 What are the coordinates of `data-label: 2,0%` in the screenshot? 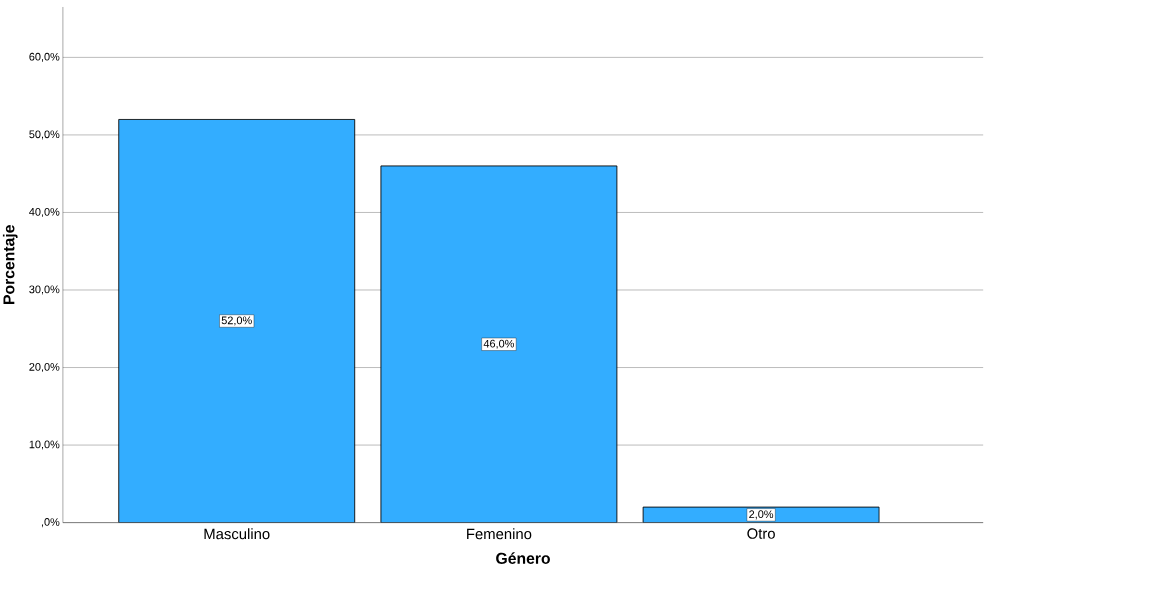 It's located at (761, 515).